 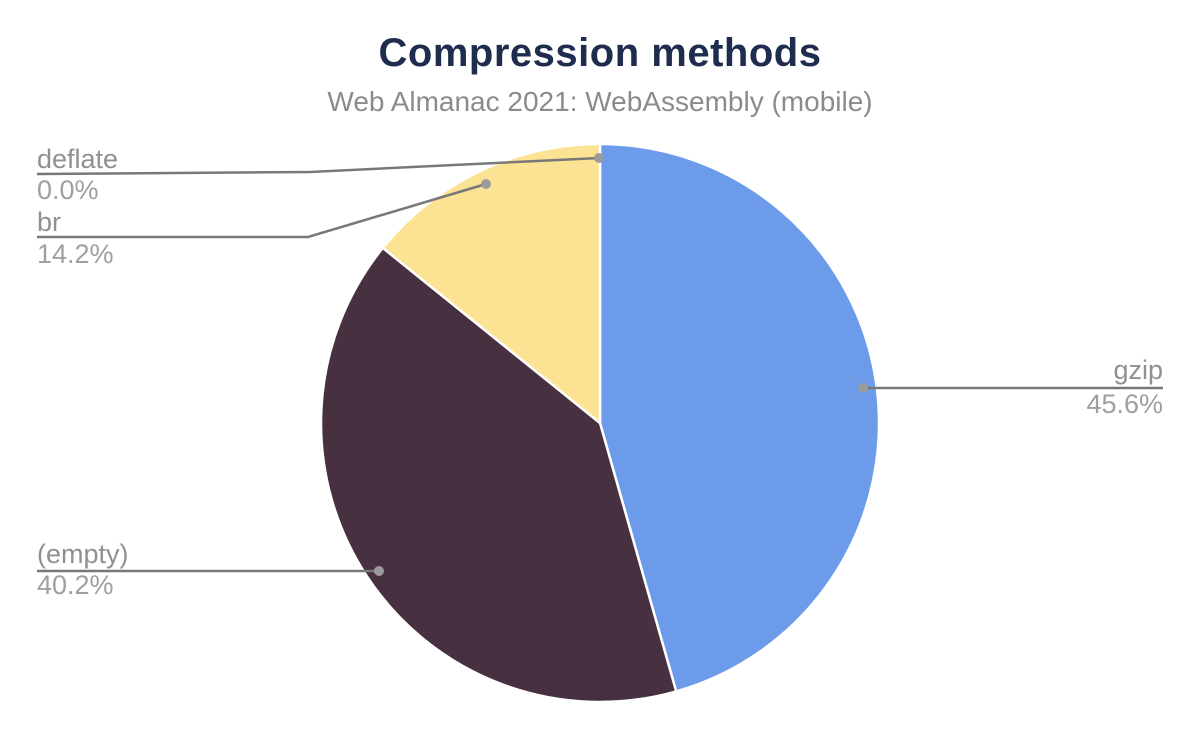 What do you see at coordinates (78, 159) in the screenshot?
I see `slice-label-deflate: deflate` at bounding box center [78, 159].